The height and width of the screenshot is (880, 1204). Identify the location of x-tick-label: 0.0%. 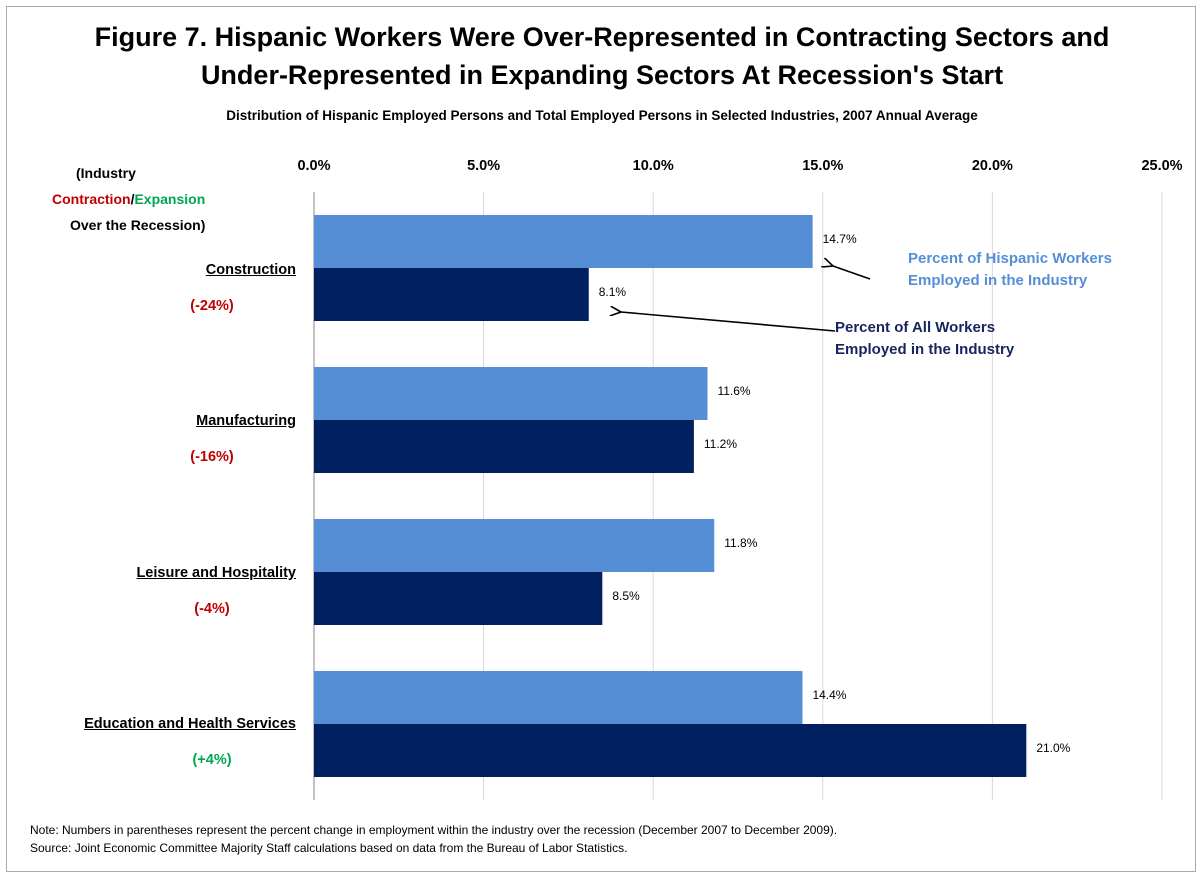
(313, 166).